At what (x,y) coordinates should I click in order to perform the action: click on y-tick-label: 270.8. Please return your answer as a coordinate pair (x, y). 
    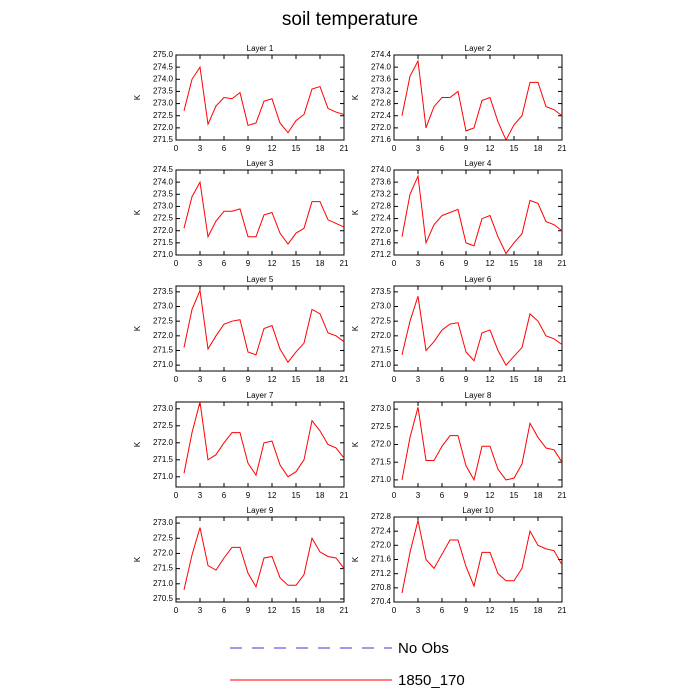
    Looking at the image, I should click on (381, 587).